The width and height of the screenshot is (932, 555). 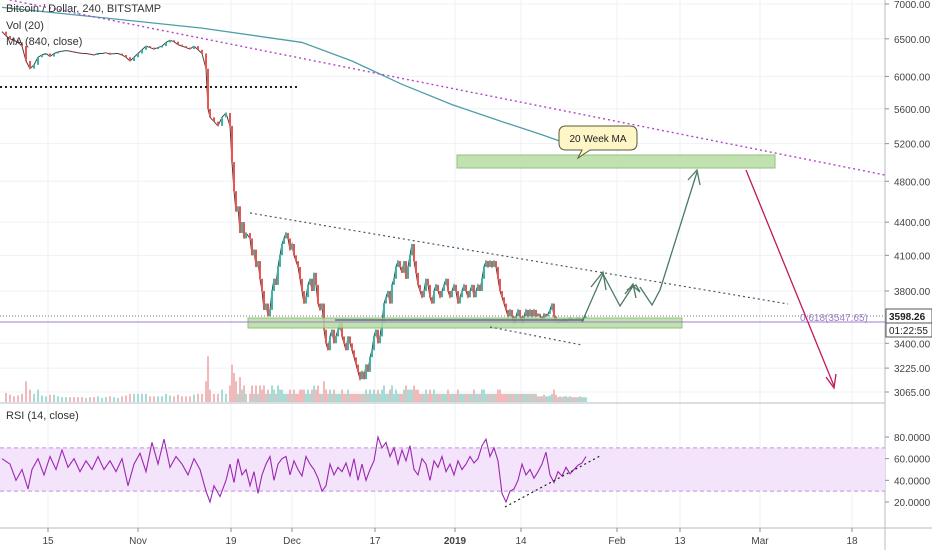 I want to click on current-price-label: 3598.26, so click(x=907, y=317).